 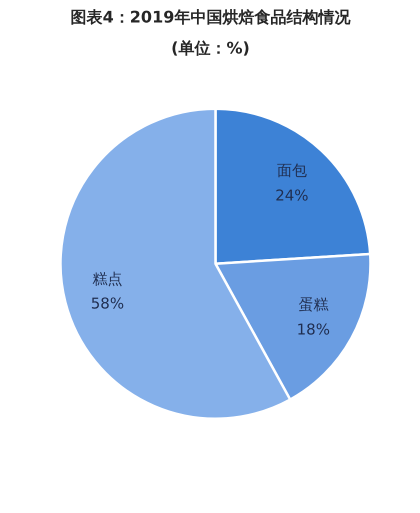 What do you see at coordinates (107, 303) in the screenshot?
I see `data-label: 58%` at bounding box center [107, 303].